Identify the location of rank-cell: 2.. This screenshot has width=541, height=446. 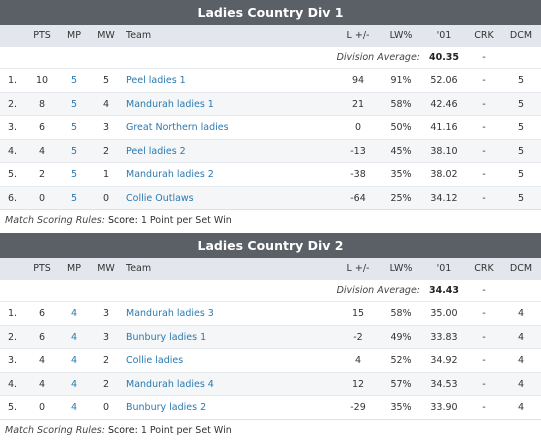
(13, 104).